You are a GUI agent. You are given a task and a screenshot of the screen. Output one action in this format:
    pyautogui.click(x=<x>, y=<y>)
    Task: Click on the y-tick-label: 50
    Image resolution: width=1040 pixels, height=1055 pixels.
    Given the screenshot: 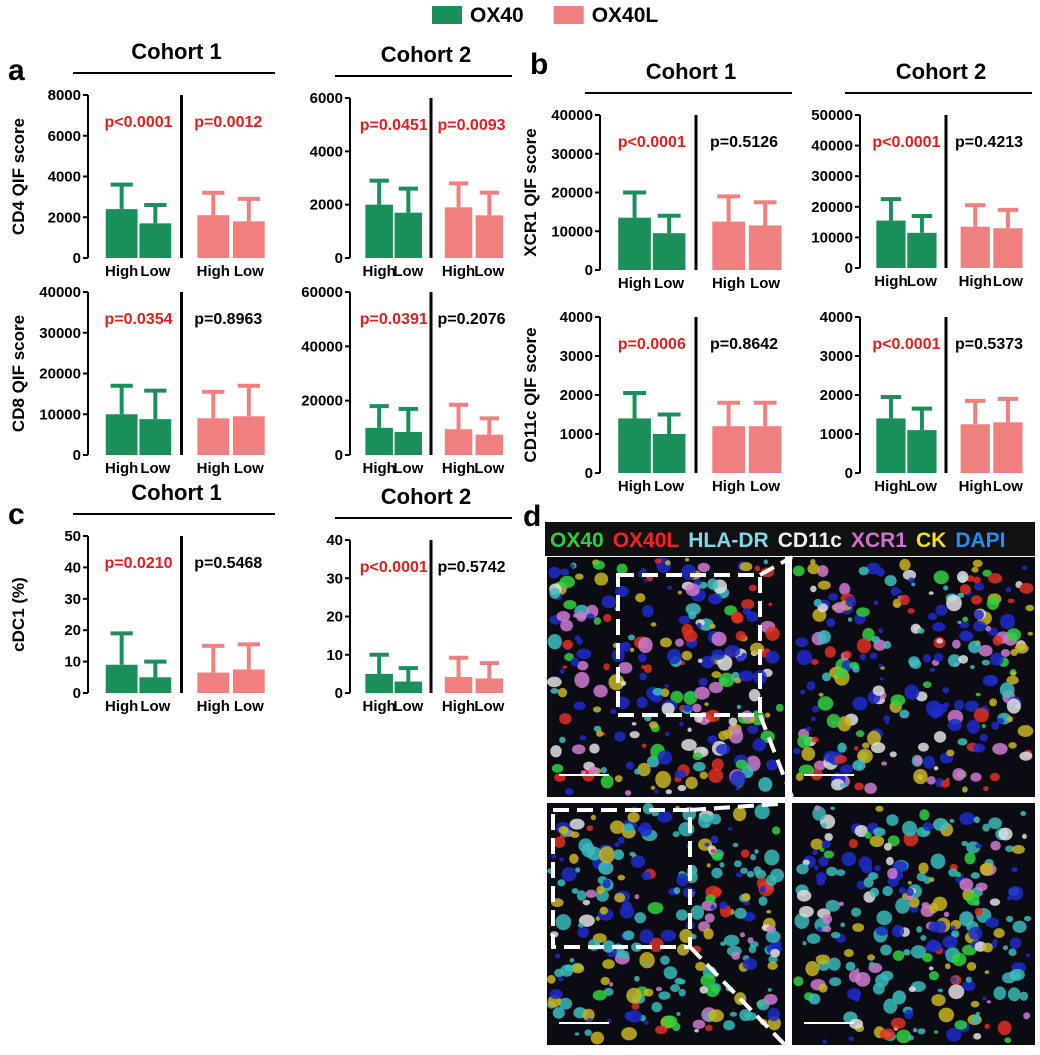 What is the action you would take?
    pyautogui.click(x=72, y=536)
    